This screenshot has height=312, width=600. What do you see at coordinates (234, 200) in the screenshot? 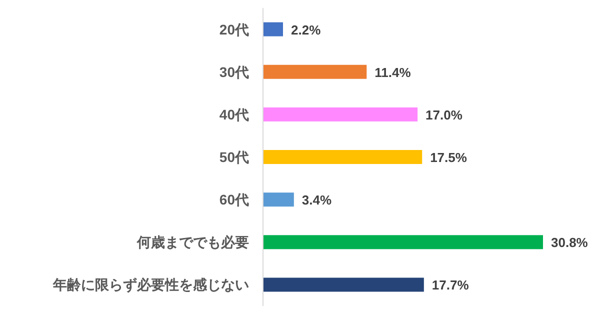
I see `y-tick-label: 60代` at bounding box center [234, 200].